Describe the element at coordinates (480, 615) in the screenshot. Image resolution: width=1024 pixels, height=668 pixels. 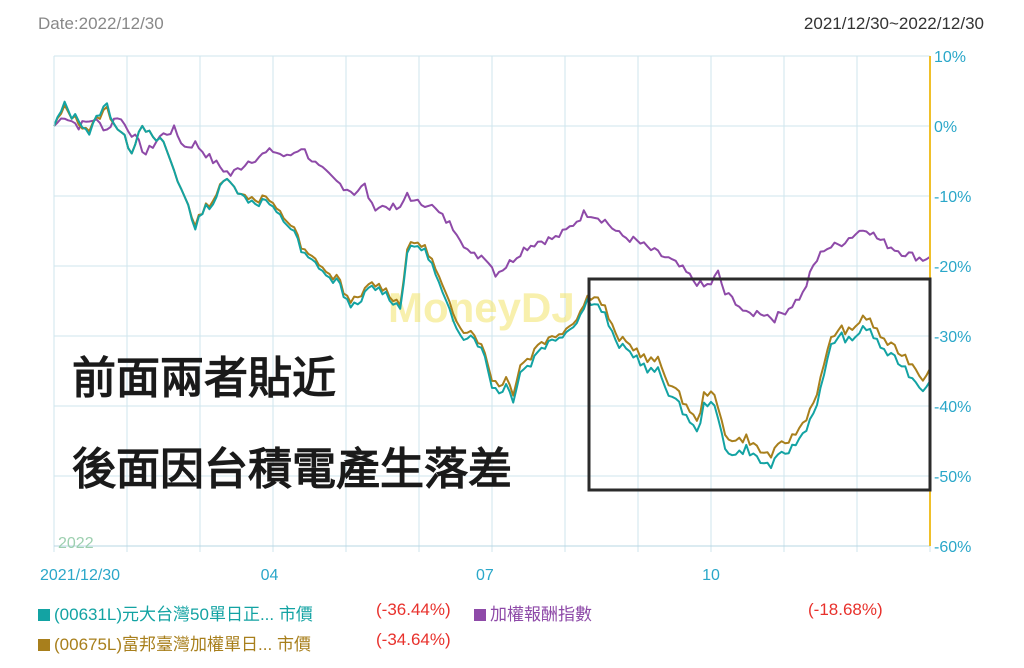
I see `legend-swatch-index` at that location.